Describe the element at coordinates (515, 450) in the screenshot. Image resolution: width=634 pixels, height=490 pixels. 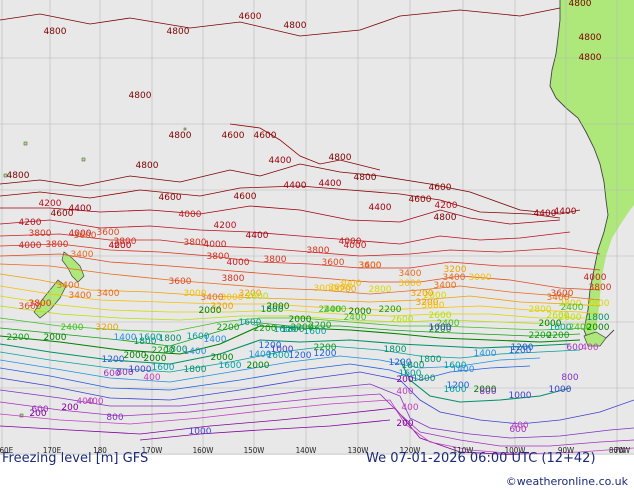
I see `longitude-tick-100w: 100W` at that location.